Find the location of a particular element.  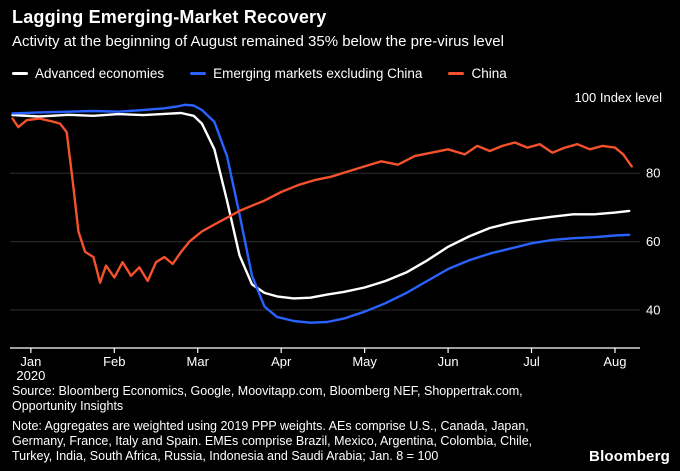

y-axis-top-label: 100 Index level is located at coordinates (619, 97).